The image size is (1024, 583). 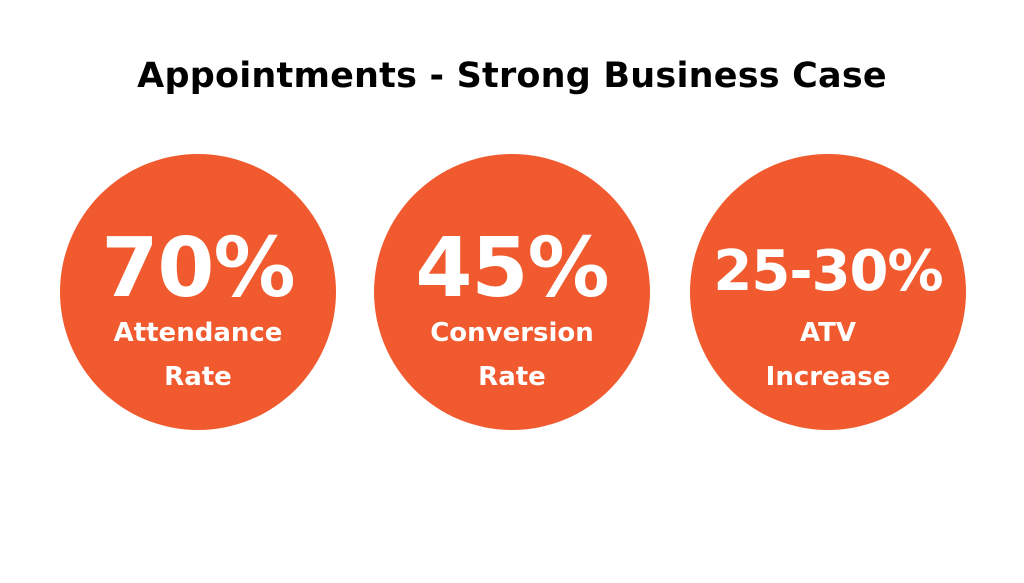 I want to click on stat-circle-conversion: 45% Conversion Rate, so click(x=512, y=292).